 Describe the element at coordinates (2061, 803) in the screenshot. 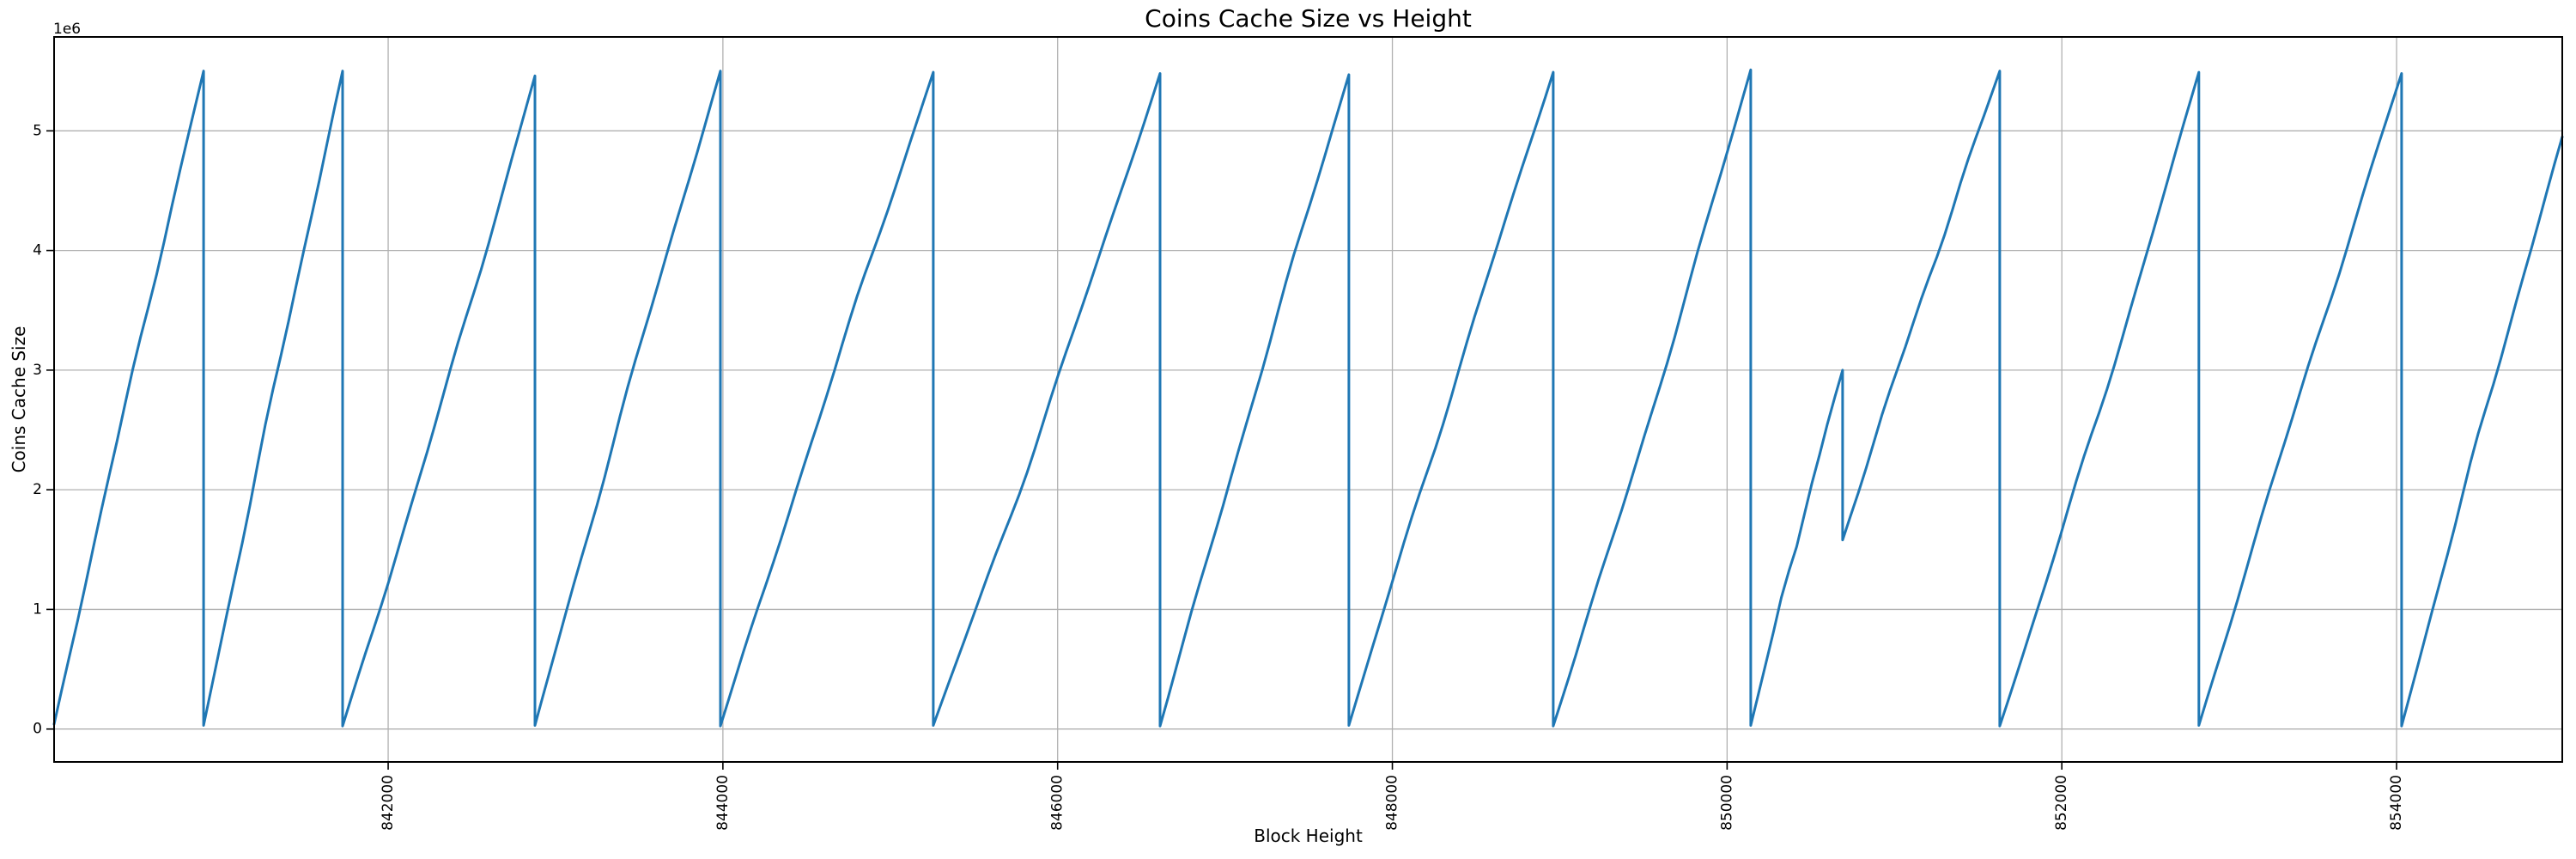

I see `x-tick-label: 852000` at that location.